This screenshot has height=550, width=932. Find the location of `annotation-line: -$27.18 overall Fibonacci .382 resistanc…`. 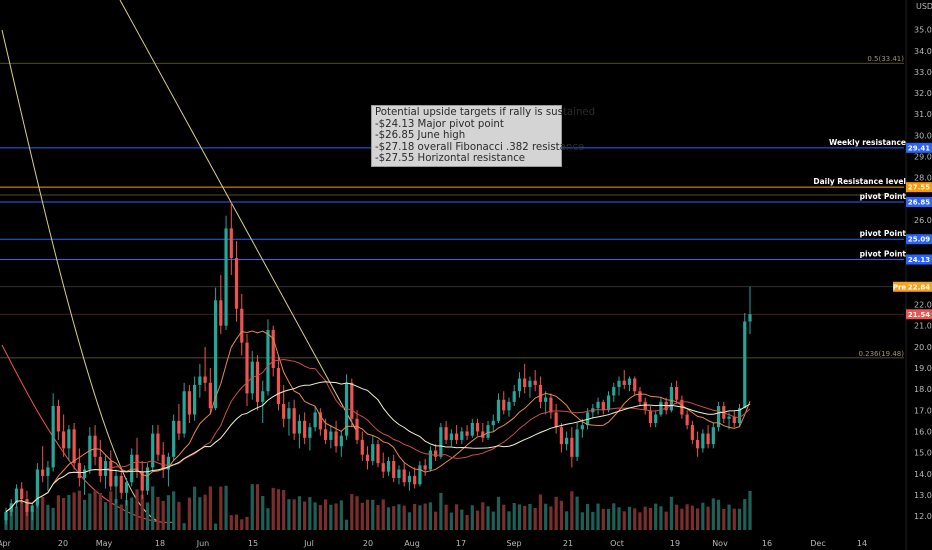

annotation-line: -$27.18 overall Fibonacci .382 resistanc… is located at coordinates (480, 147).